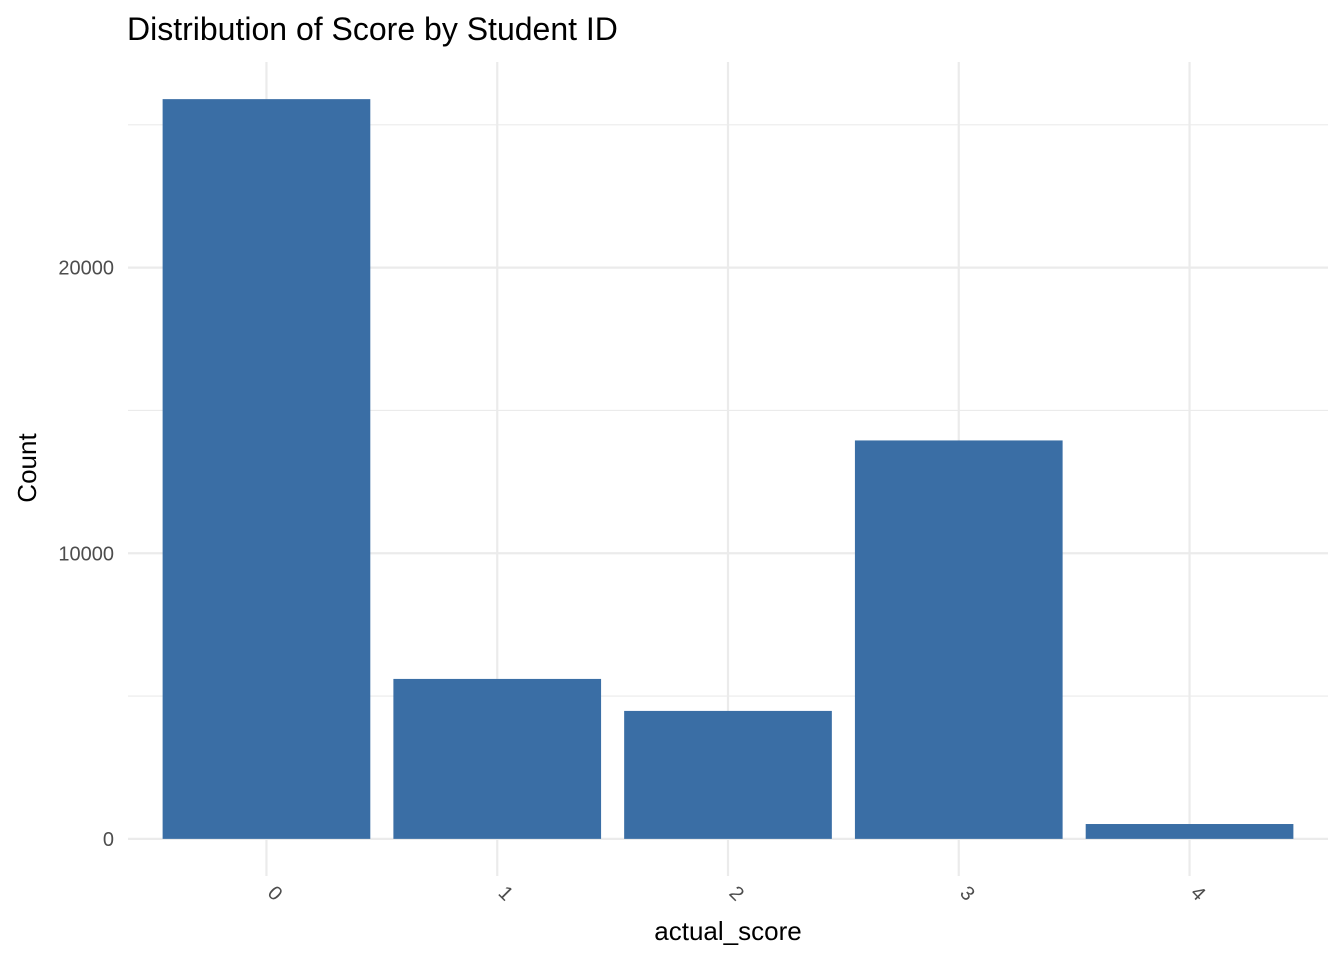 The width and height of the screenshot is (1344, 960). What do you see at coordinates (1197, 893) in the screenshot?
I see `x-tick-label: 4` at bounding box center [1197, 893].